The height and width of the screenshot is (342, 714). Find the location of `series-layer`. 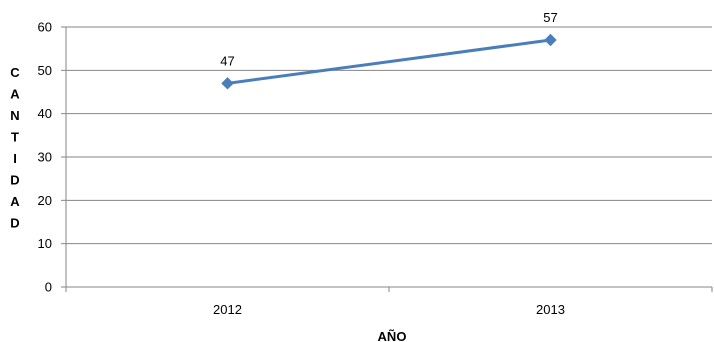

series-layer is located at coordinates (389, 61).